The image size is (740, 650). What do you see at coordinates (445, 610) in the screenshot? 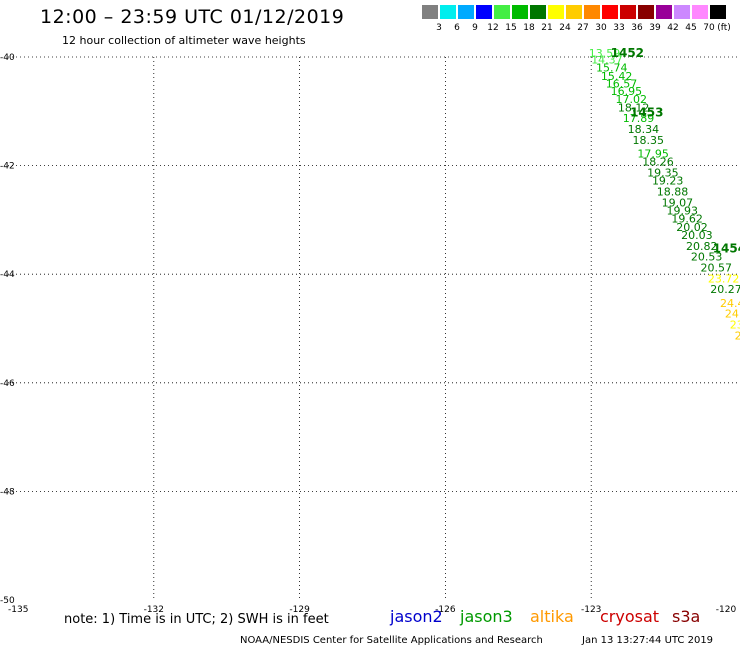
I see `lon-tick-label: -126` at bounding box center [445, 610].